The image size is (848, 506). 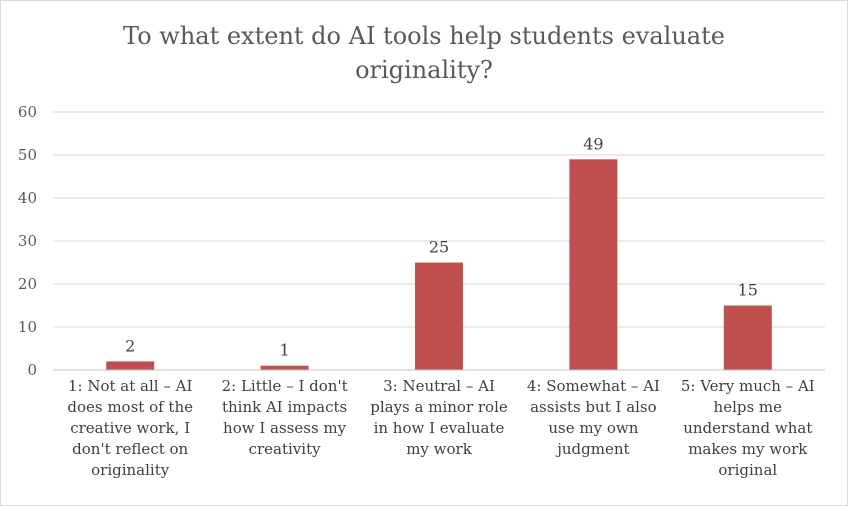 I want to click on y-tick-label: 0, so click(x=32, y=370).